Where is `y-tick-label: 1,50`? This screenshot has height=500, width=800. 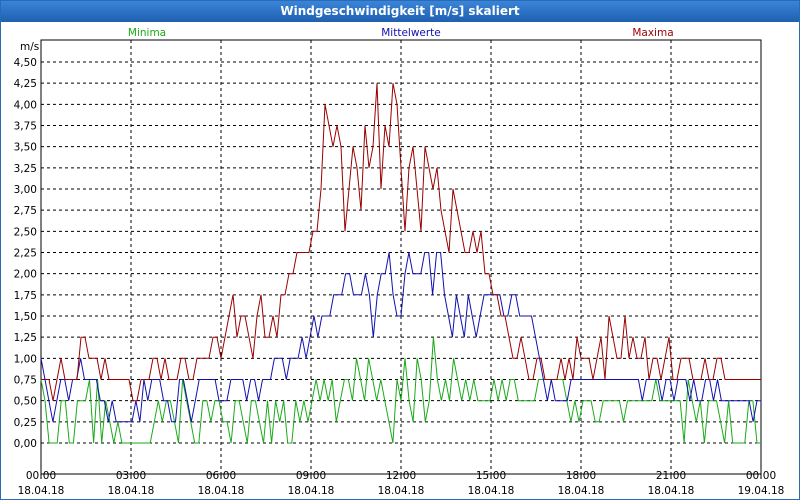 y-tick-label: 1,50 is located at coordinates (25, 317).